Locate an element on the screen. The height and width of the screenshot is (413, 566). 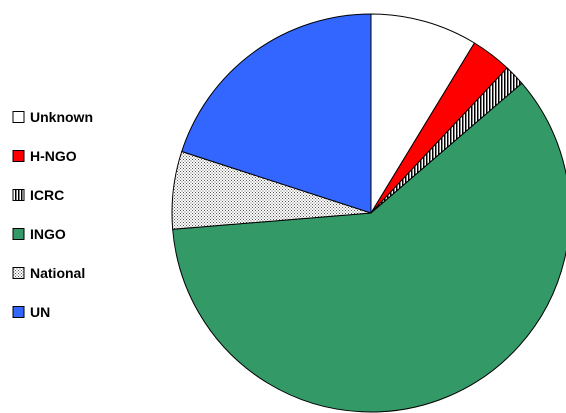
legend-item-national: National is located at coordinates (48, 273).